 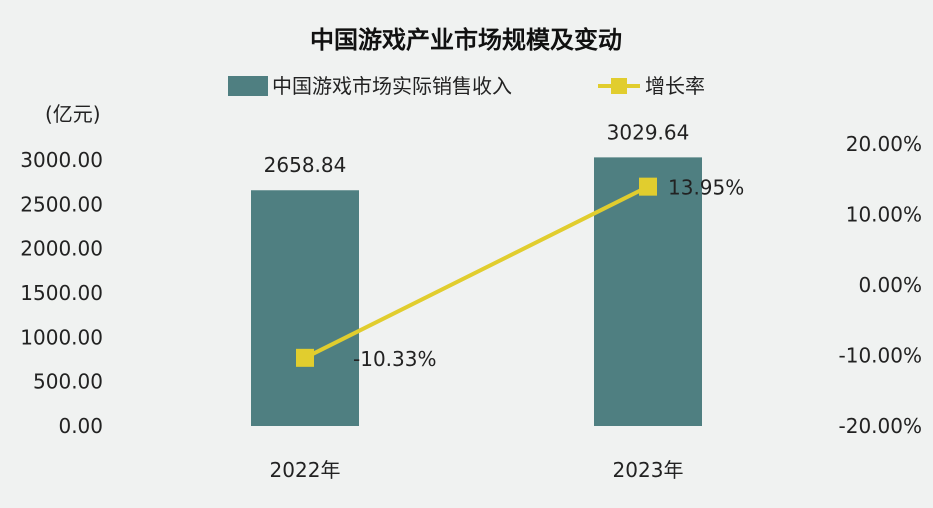 I want to click on right-tick-label: 10.00%, so click(x=884, y=215).